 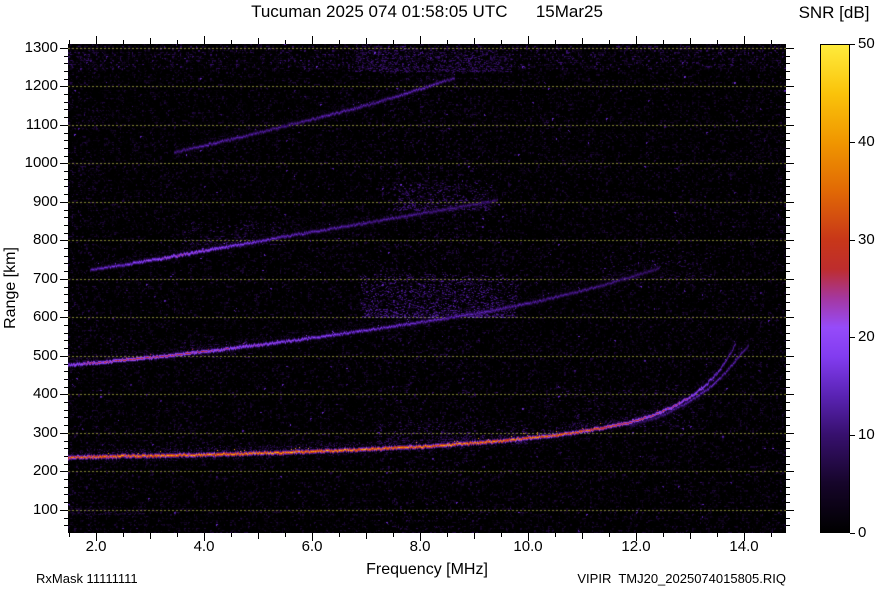 What do you see at coordinates (45, 432) in the screenshot?
I see `y-tick-label: 300` at bounding box center [45, 432].